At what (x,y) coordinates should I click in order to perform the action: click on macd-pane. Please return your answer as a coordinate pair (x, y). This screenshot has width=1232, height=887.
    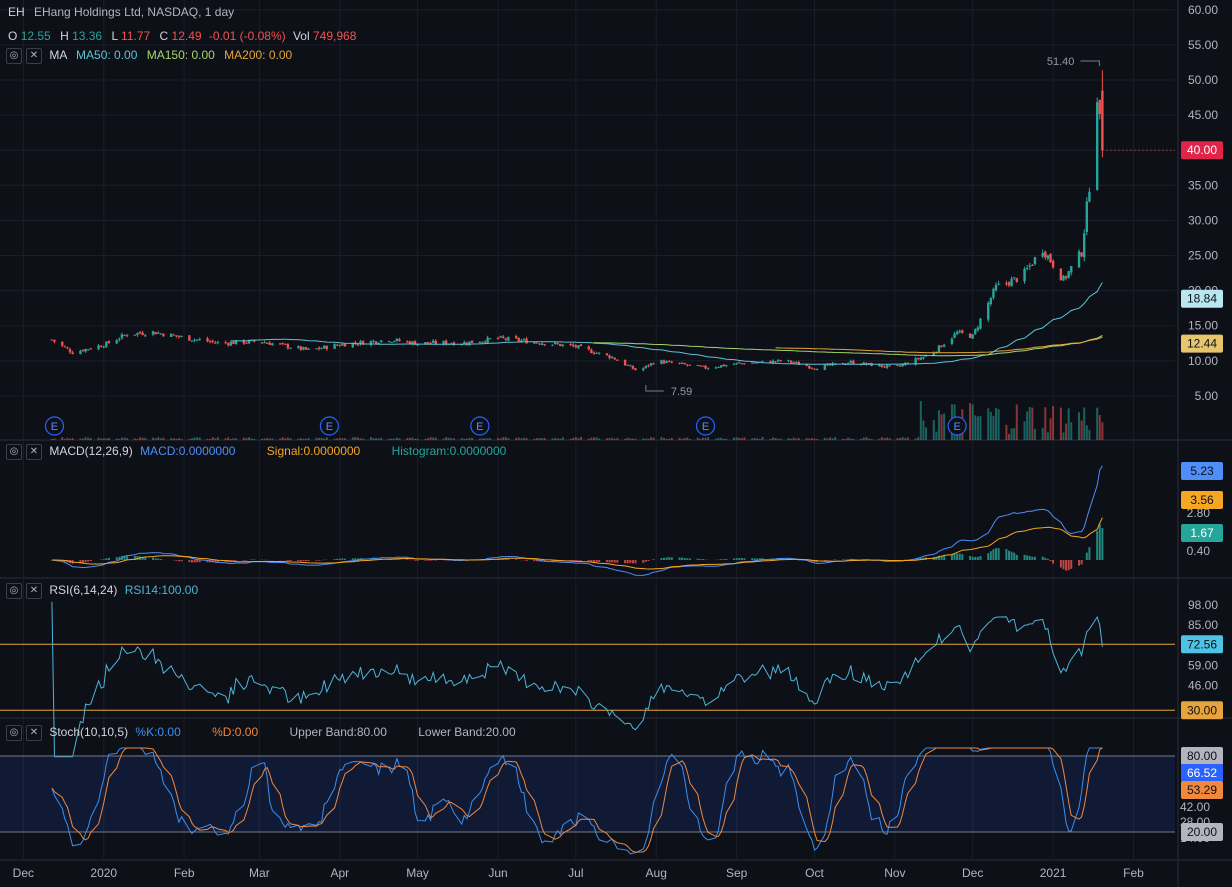
    Looking at the image, I should click on (577, 520).